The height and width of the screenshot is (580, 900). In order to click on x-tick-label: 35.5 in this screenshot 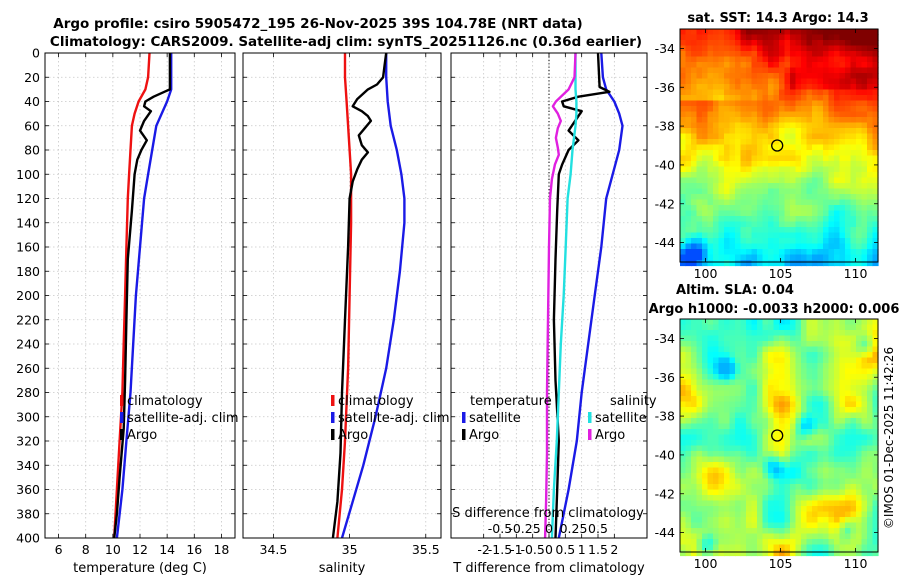, I will do `click(426, 549)`.